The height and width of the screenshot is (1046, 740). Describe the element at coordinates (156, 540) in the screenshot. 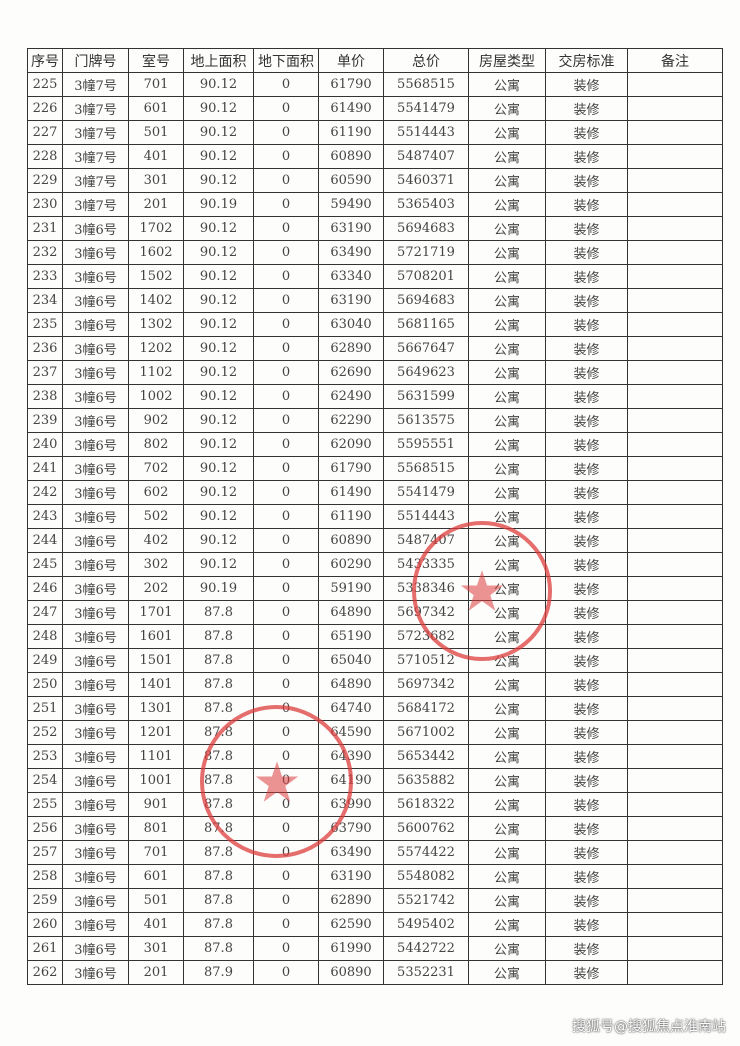

I see `table-cell: 402` at that location.